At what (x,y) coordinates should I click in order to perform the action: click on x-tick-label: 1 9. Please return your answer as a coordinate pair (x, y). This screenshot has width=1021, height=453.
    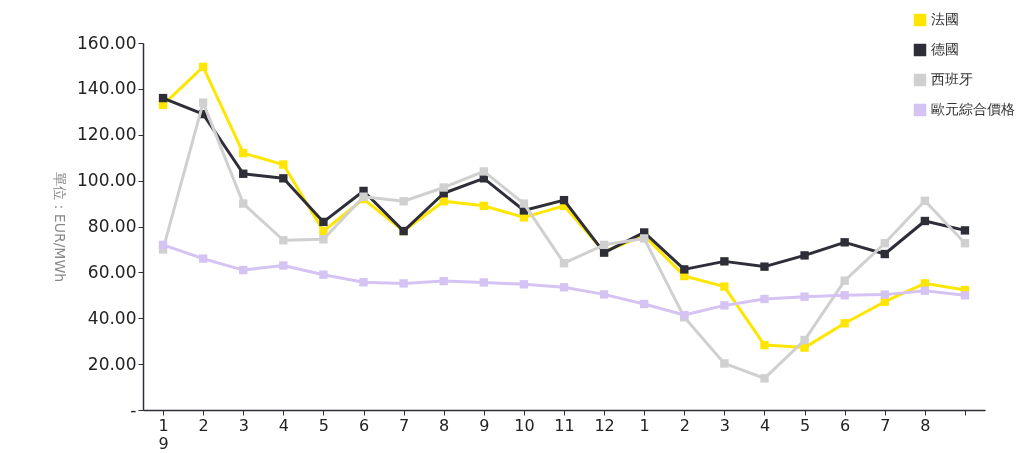
    Looking at the image, I should click on (163, 434).